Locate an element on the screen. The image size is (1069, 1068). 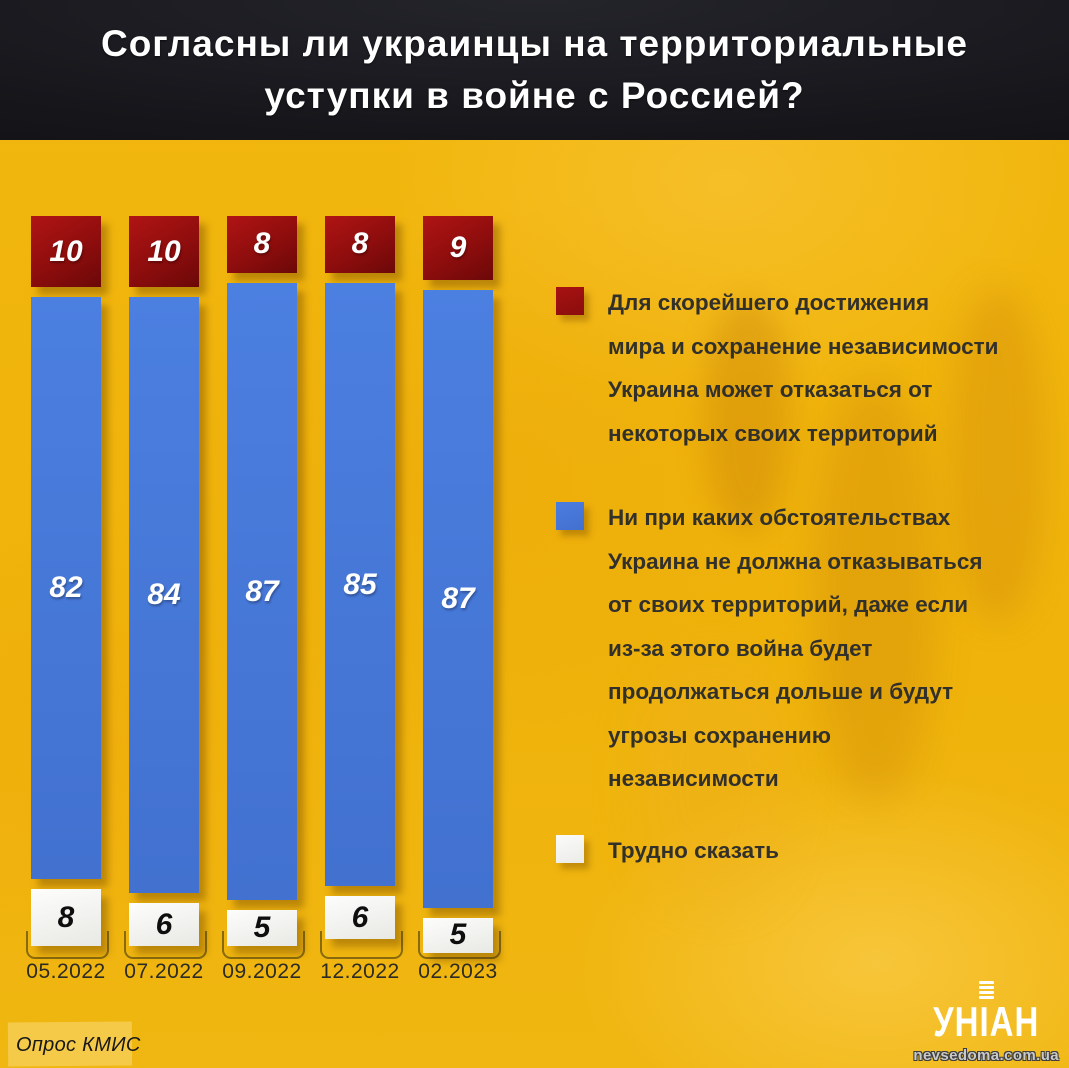
legend-item-white: Трудно сказать is located at coordinates (667, 851).